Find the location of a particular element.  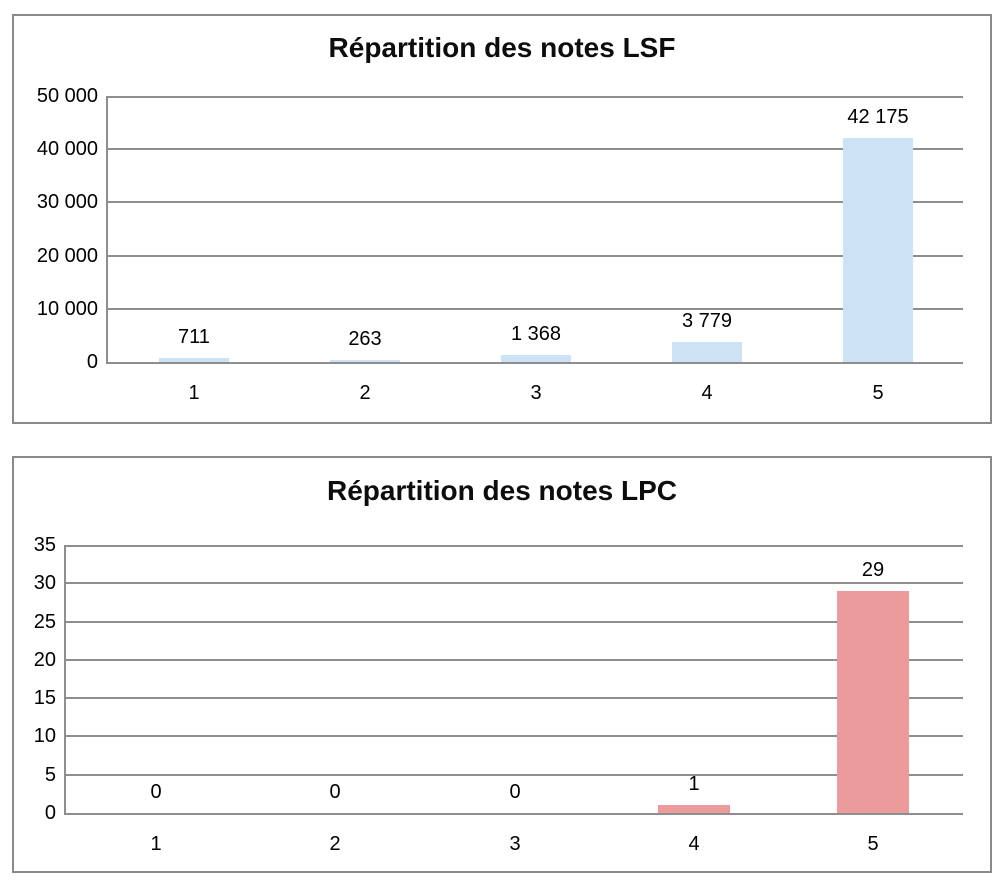

data-label: 1 is located at coordinates (694, 784).